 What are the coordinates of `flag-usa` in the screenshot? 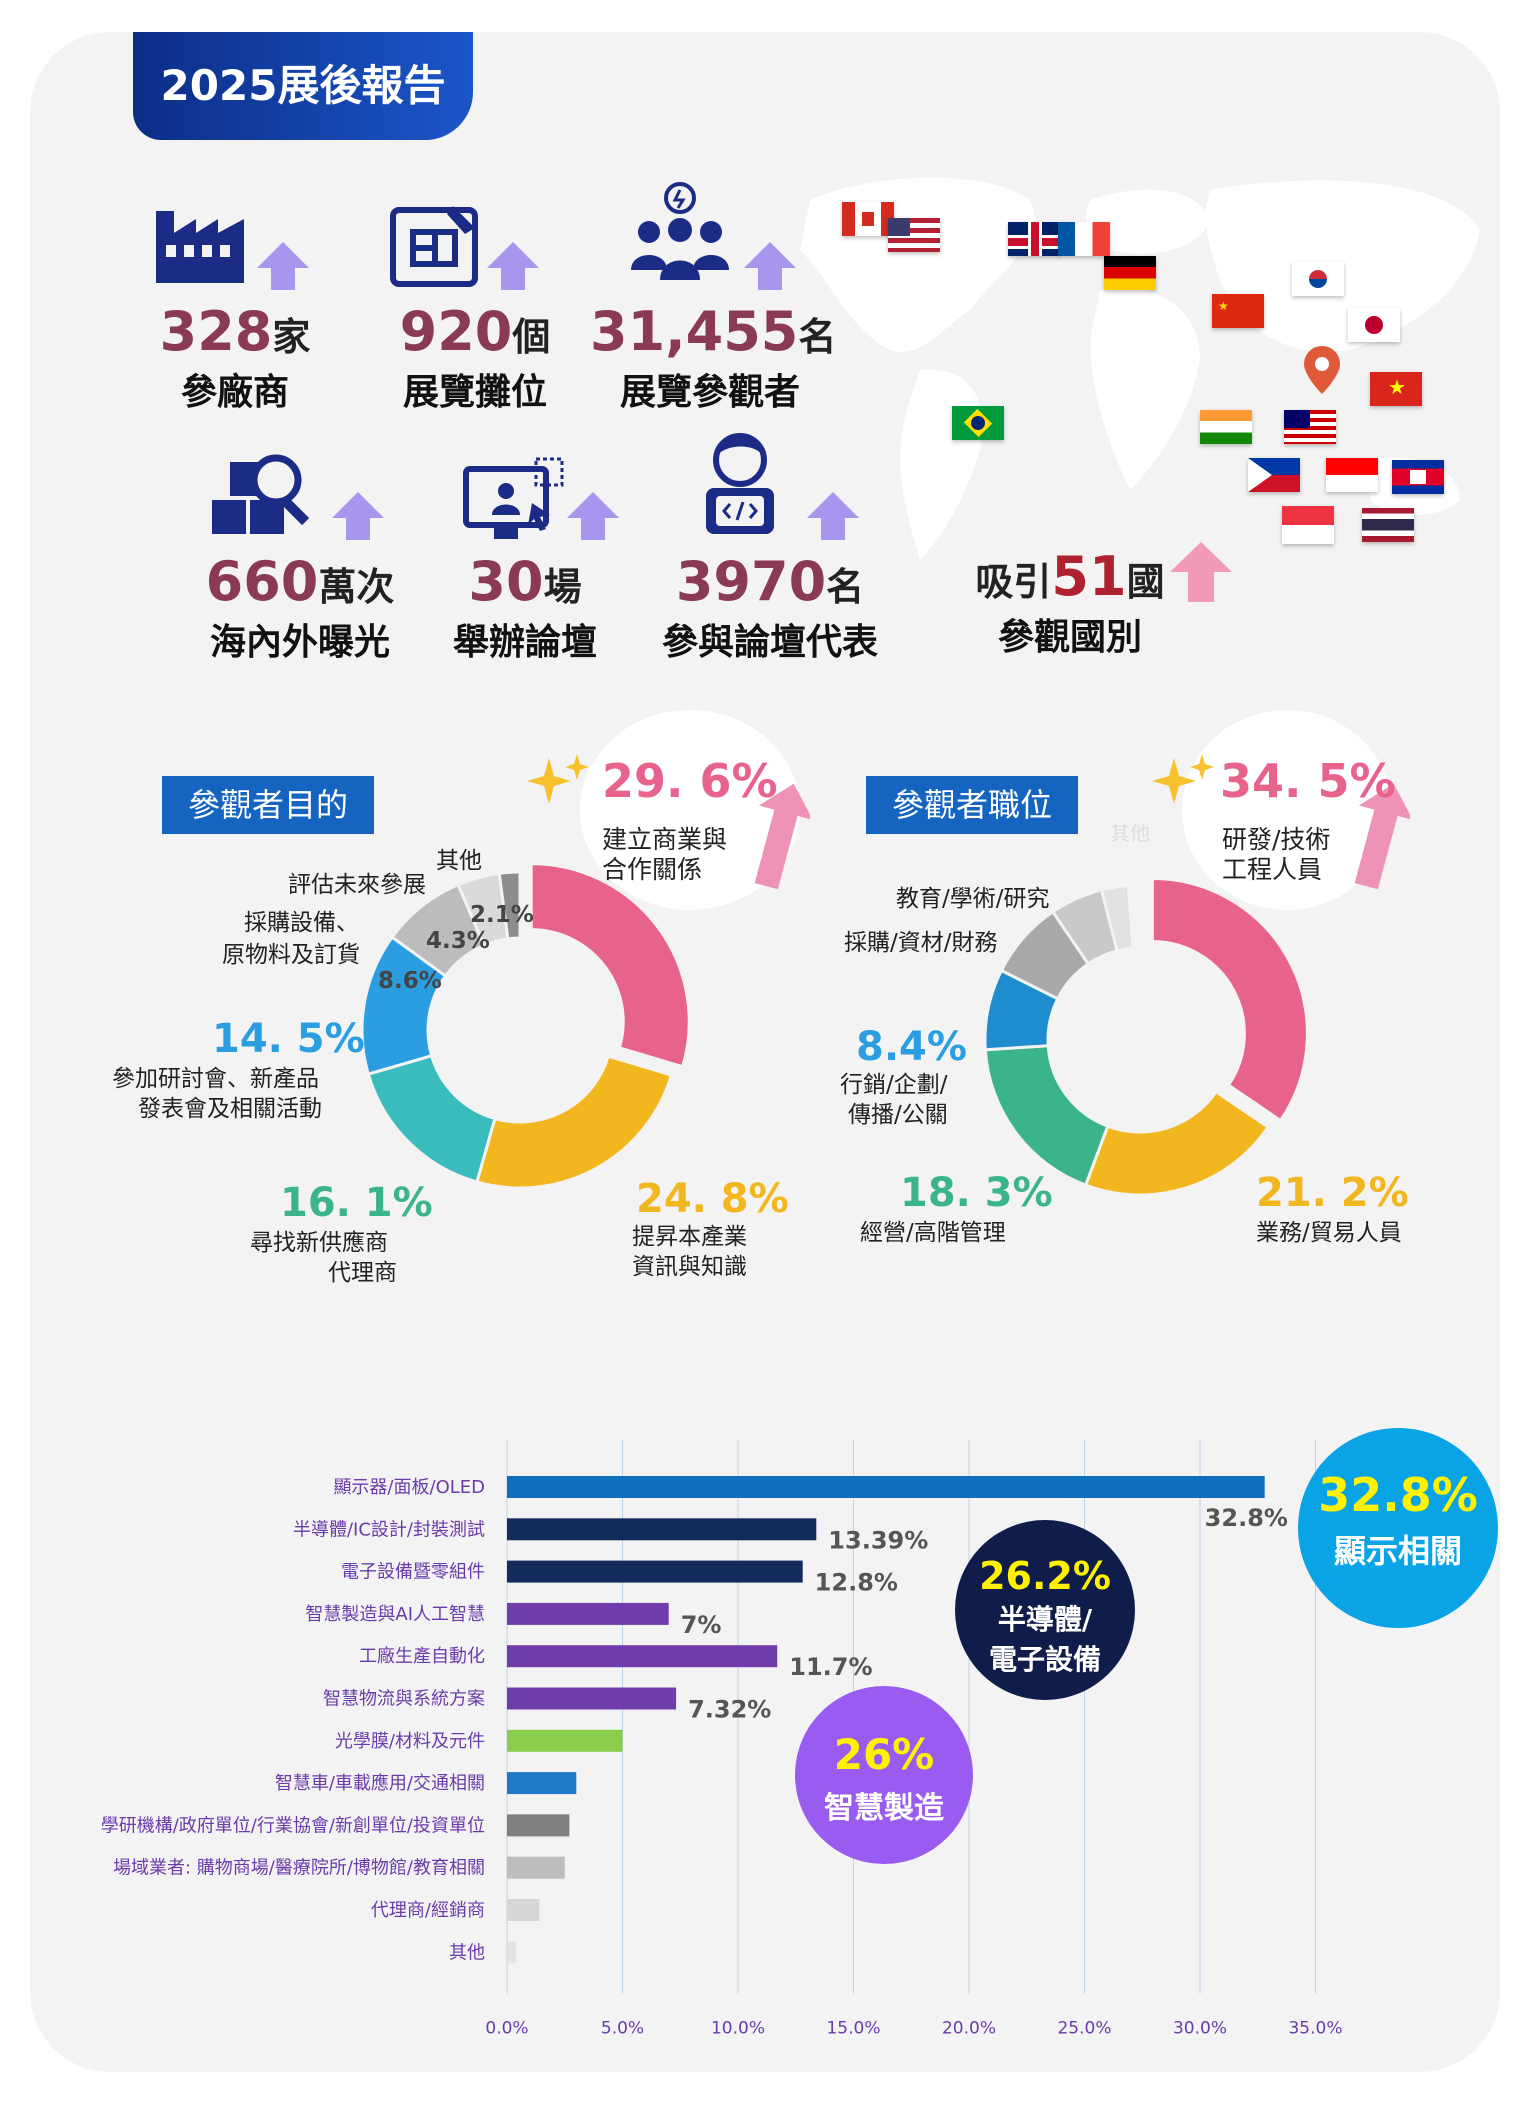 It's located at (914, 235).